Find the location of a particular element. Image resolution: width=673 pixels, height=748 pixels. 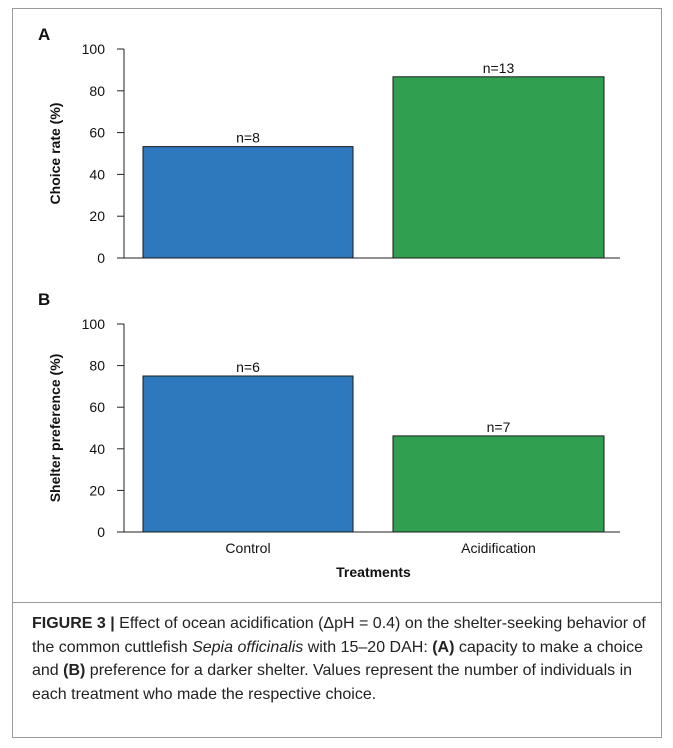

panel-b-y-tick-label: 0 is located at coordinates (101, 532).